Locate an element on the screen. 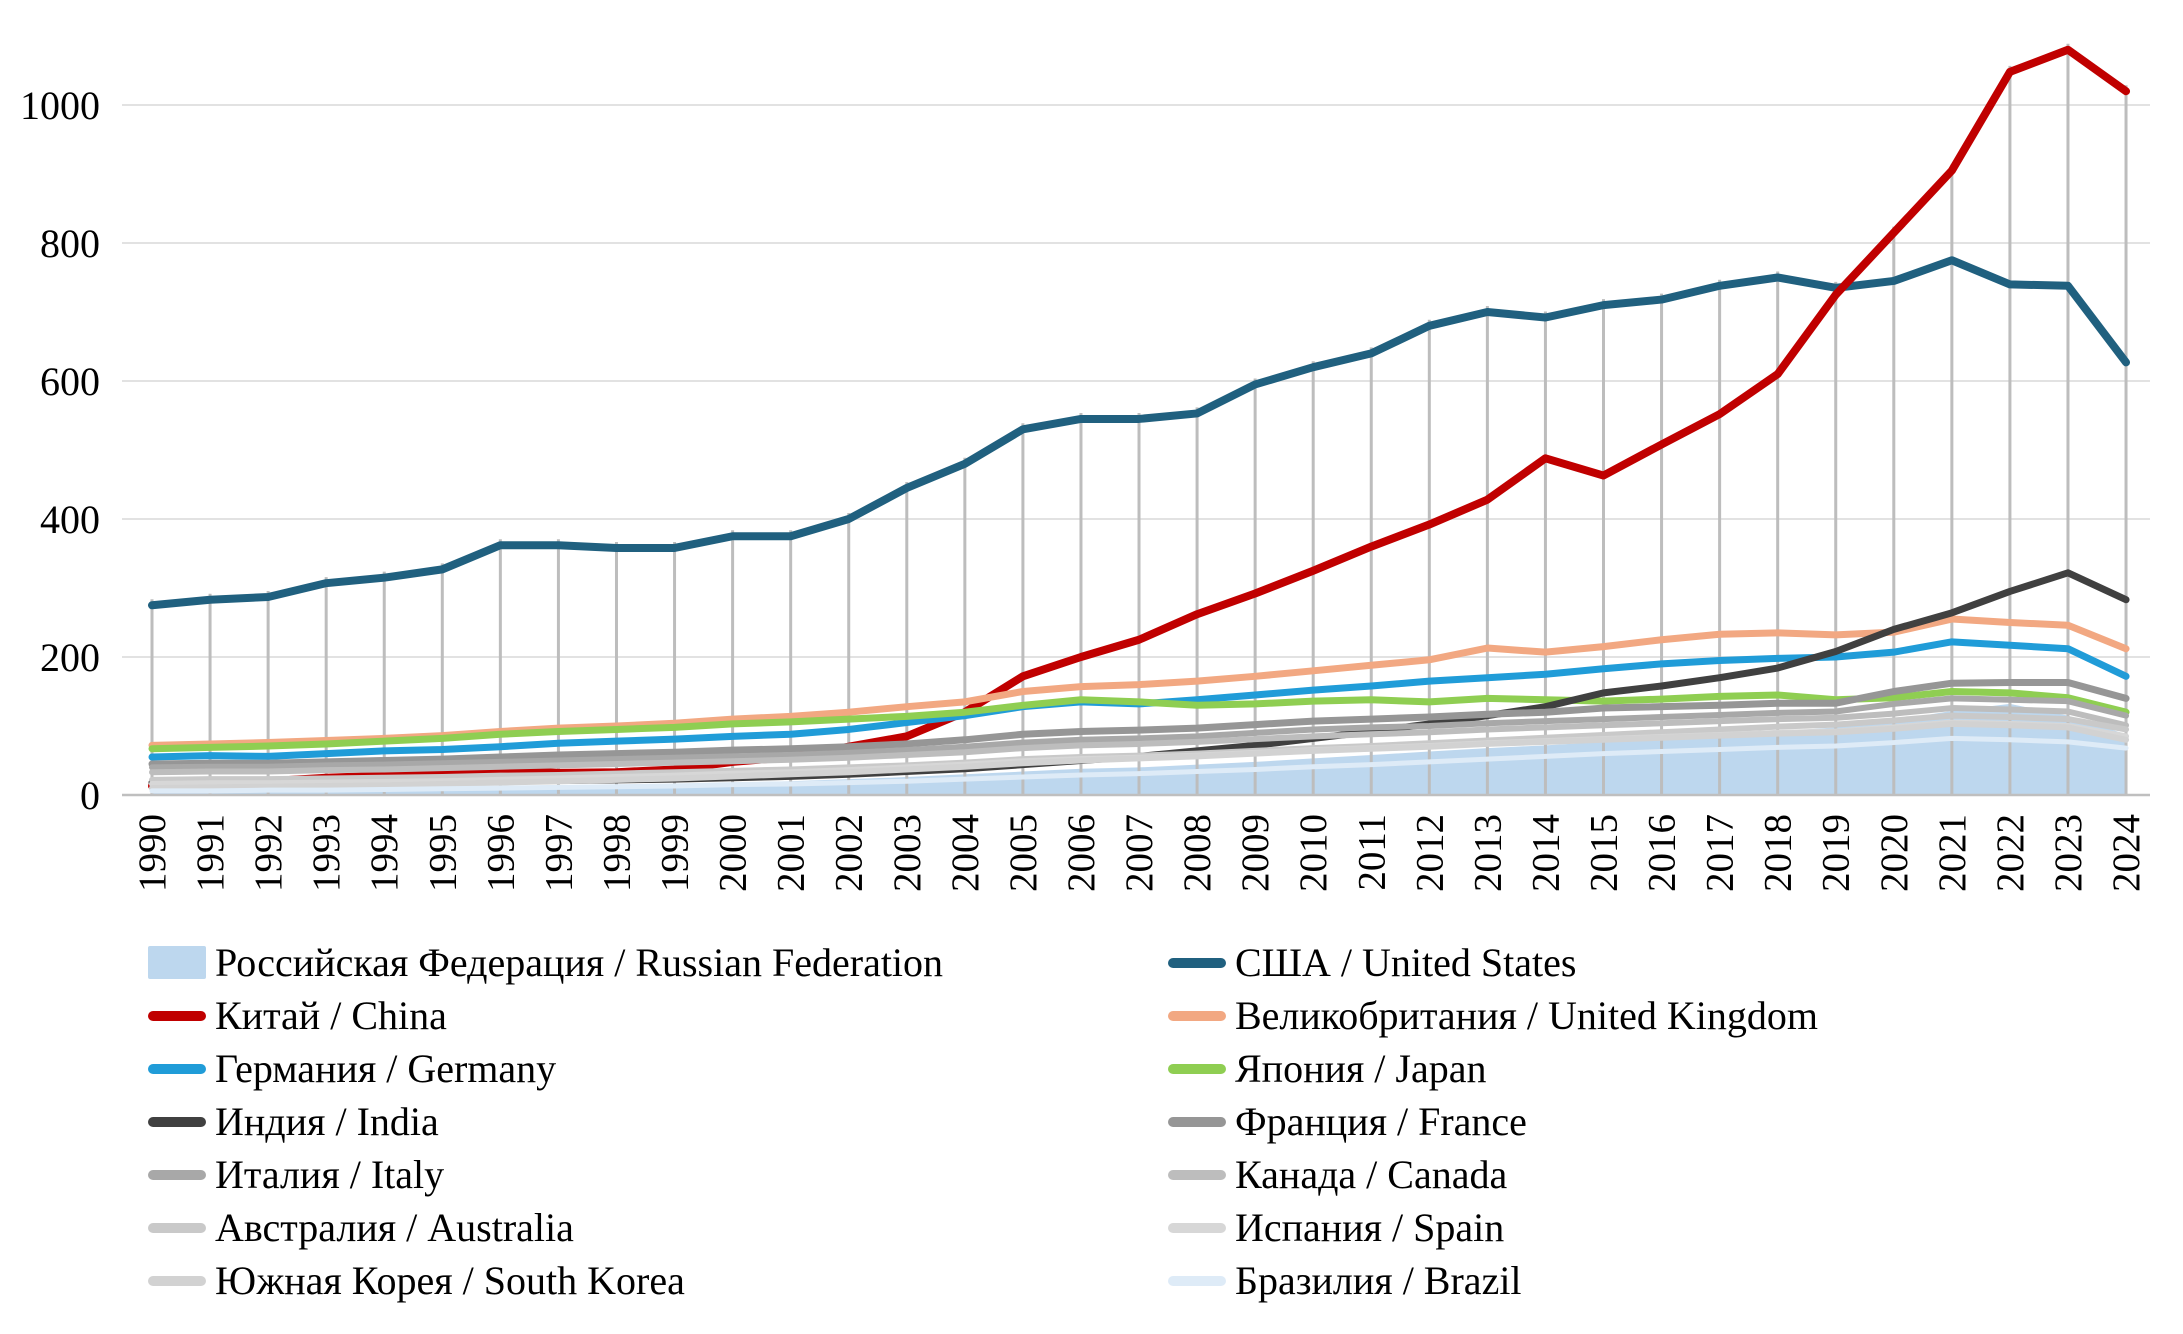 Image resolution: width=2183 pixels, height=1334 pixels. x-axis-year-label: 2004 is located at coordinates (965, 853).